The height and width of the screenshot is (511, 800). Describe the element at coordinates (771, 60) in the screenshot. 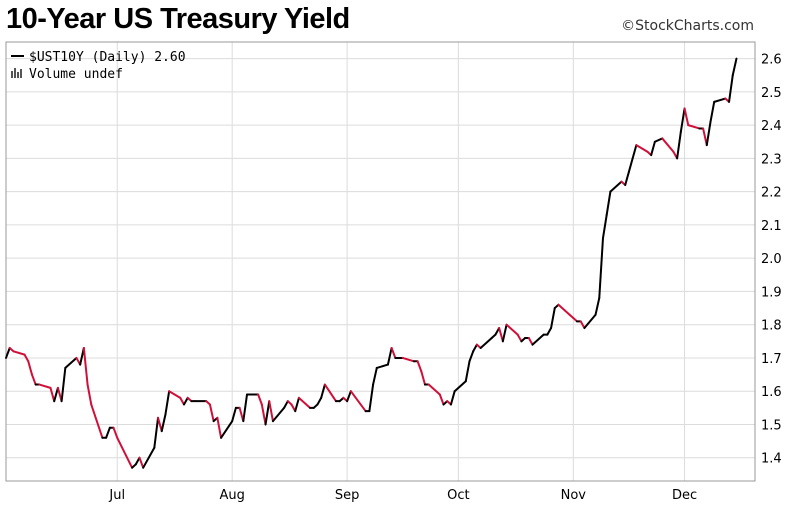

I see `y-tick-label: 2.6` at that location.